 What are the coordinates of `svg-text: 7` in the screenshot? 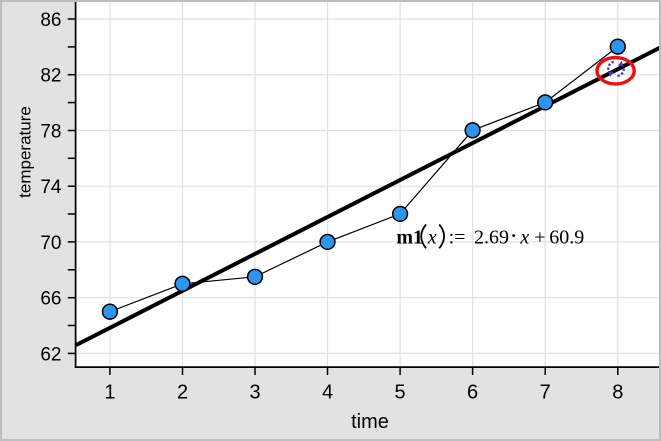 It's located at (545, 393).